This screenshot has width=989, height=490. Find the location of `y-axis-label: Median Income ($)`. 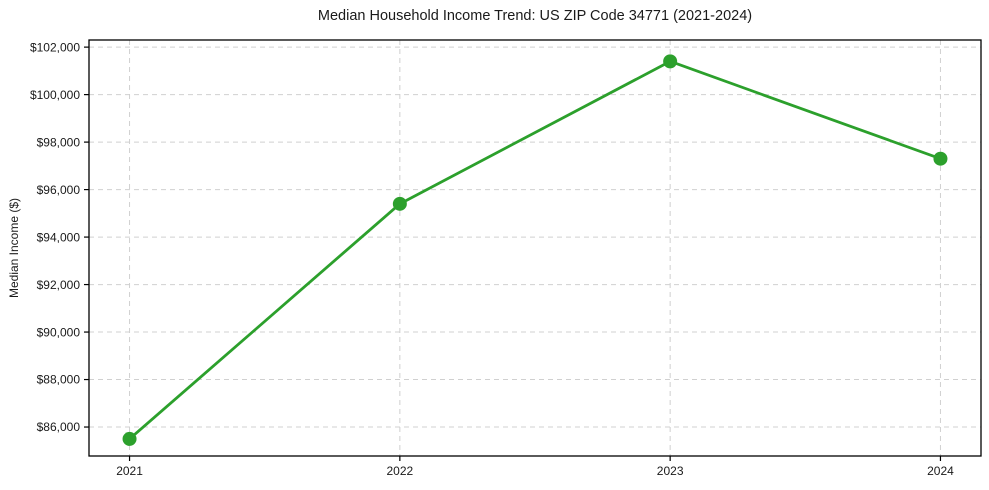

y-axis-label: Median Income ($) is located at coordinates (14, 248).